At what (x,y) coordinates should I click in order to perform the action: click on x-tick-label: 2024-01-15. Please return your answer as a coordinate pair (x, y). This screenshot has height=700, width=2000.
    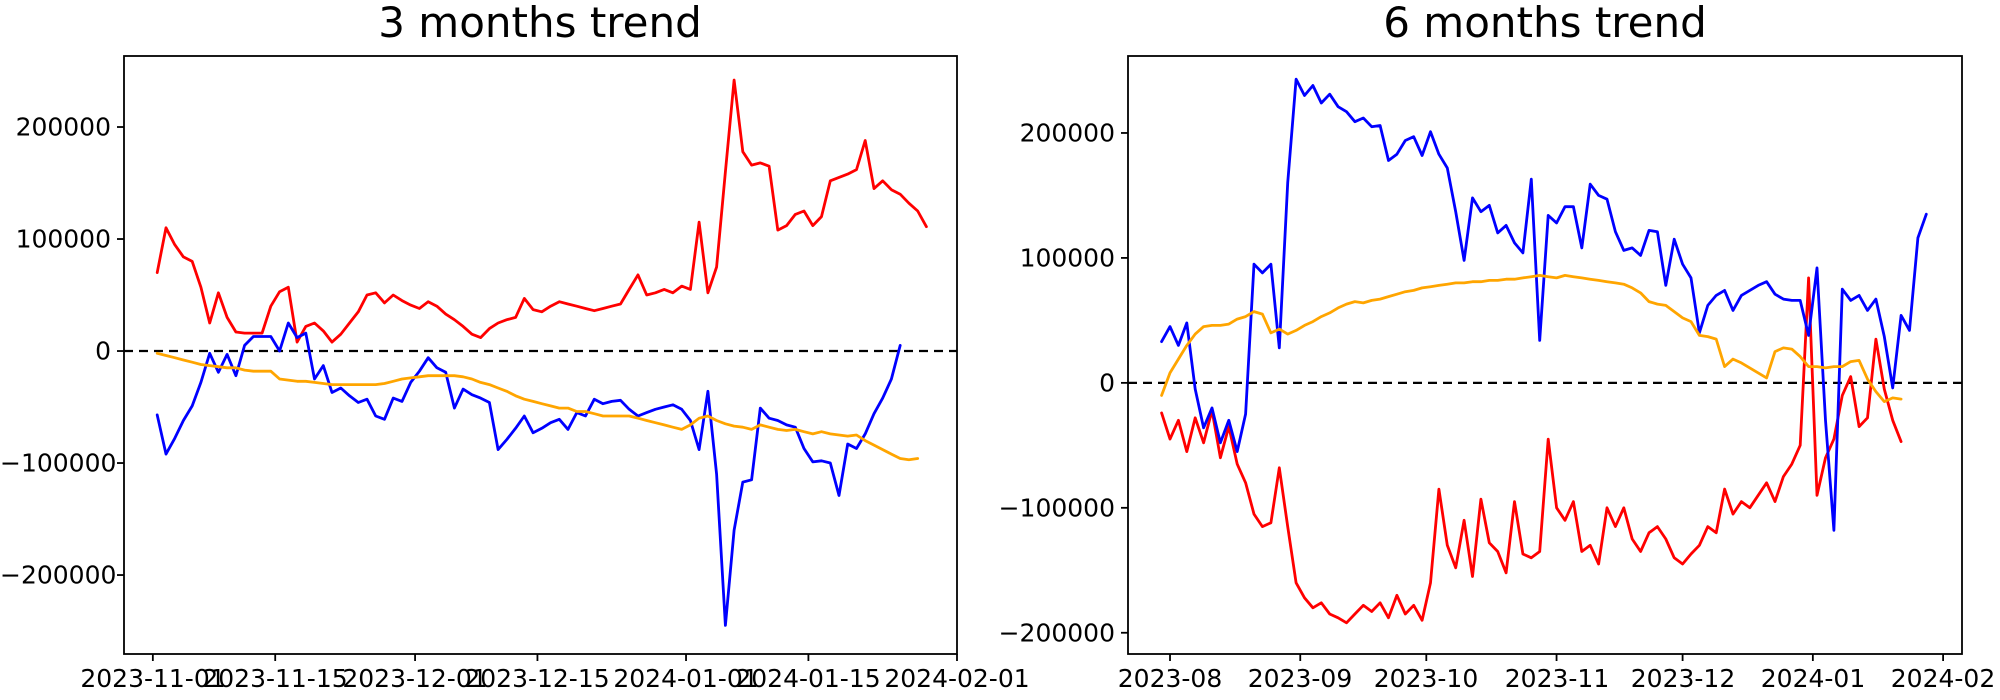
    Looking at the image, I should click on (808, 678).